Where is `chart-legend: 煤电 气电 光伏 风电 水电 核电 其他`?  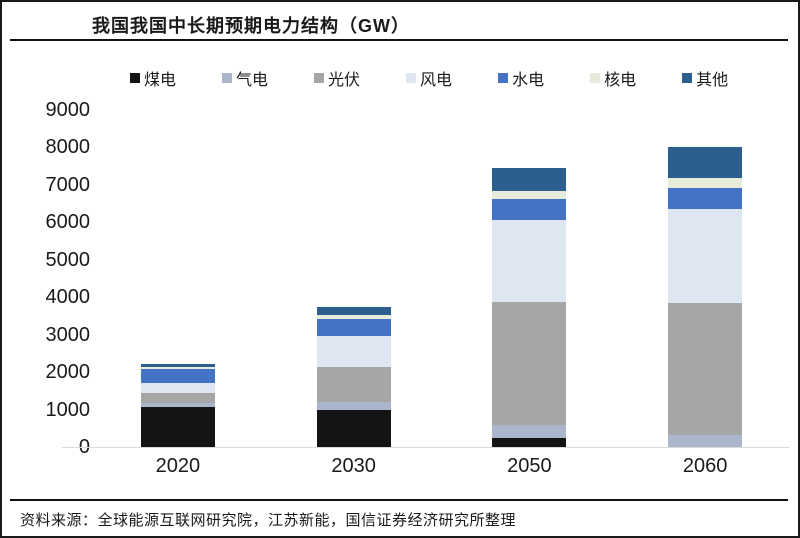
chart-legend: 煤电 气电 光伏 风电 水电 核电 其他 is located at coordinates (429, 78).